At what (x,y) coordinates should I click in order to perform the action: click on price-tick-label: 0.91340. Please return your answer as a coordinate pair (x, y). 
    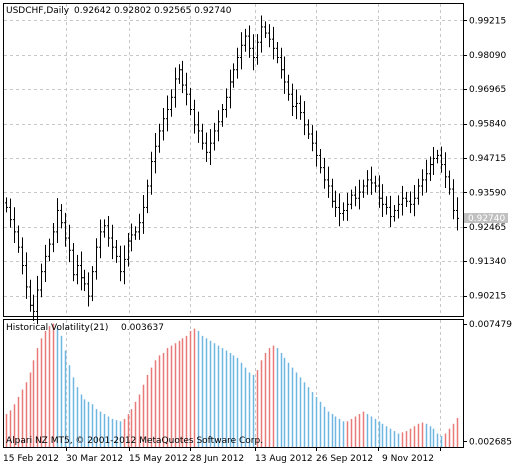
    Looking at the image, I should click on (487, 262).